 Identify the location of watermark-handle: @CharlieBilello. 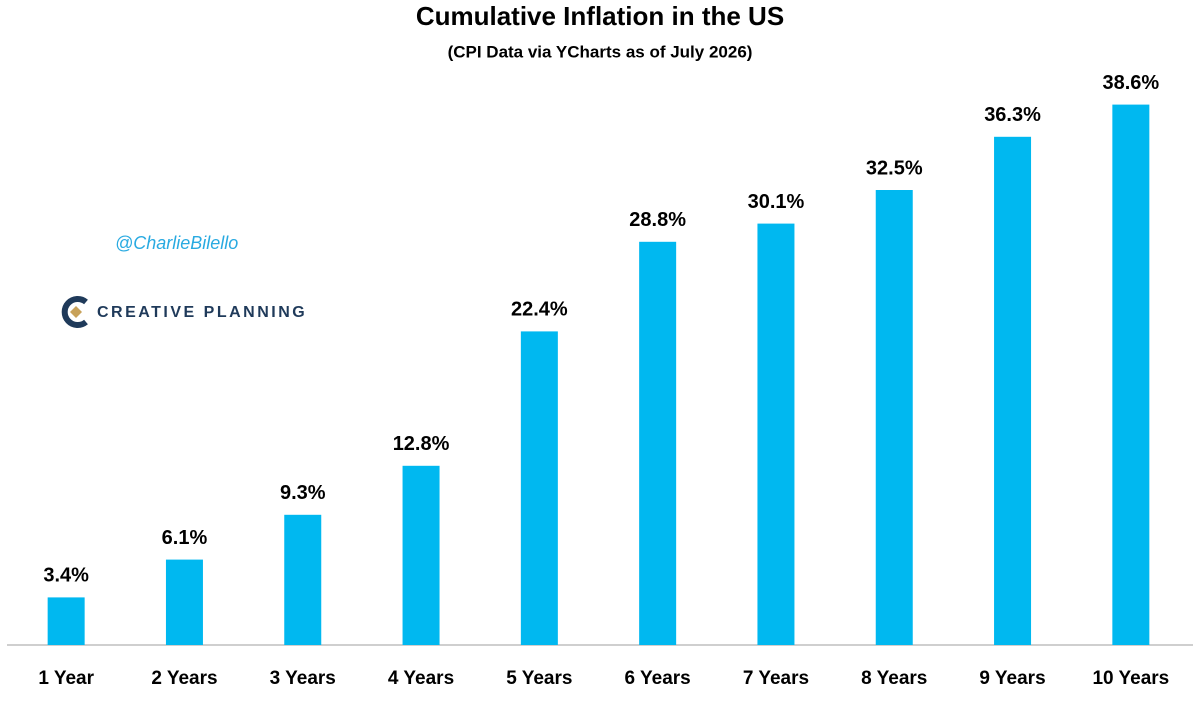
(176, 243).